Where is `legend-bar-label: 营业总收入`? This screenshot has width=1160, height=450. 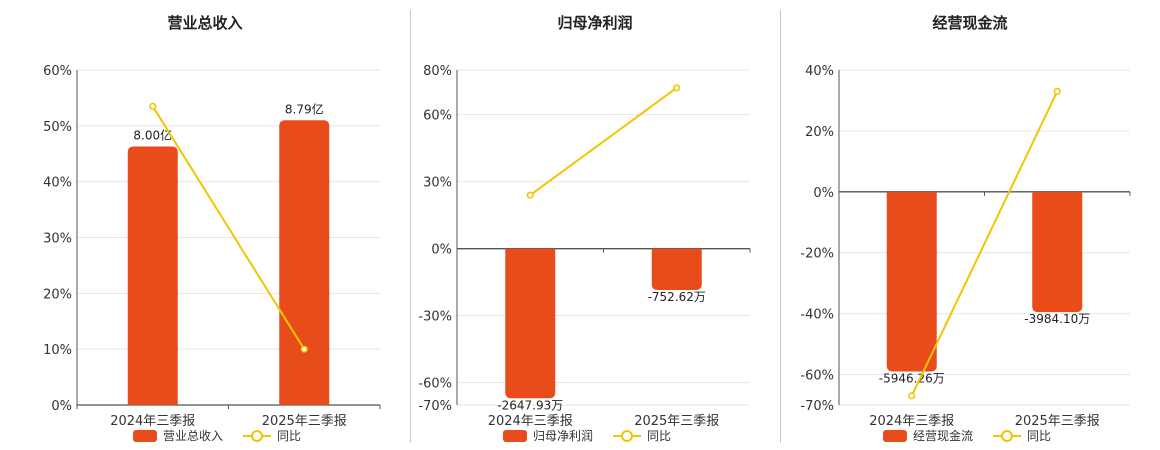 legend-bar-label: 营业总收入 is located at coordinates (193, 436).